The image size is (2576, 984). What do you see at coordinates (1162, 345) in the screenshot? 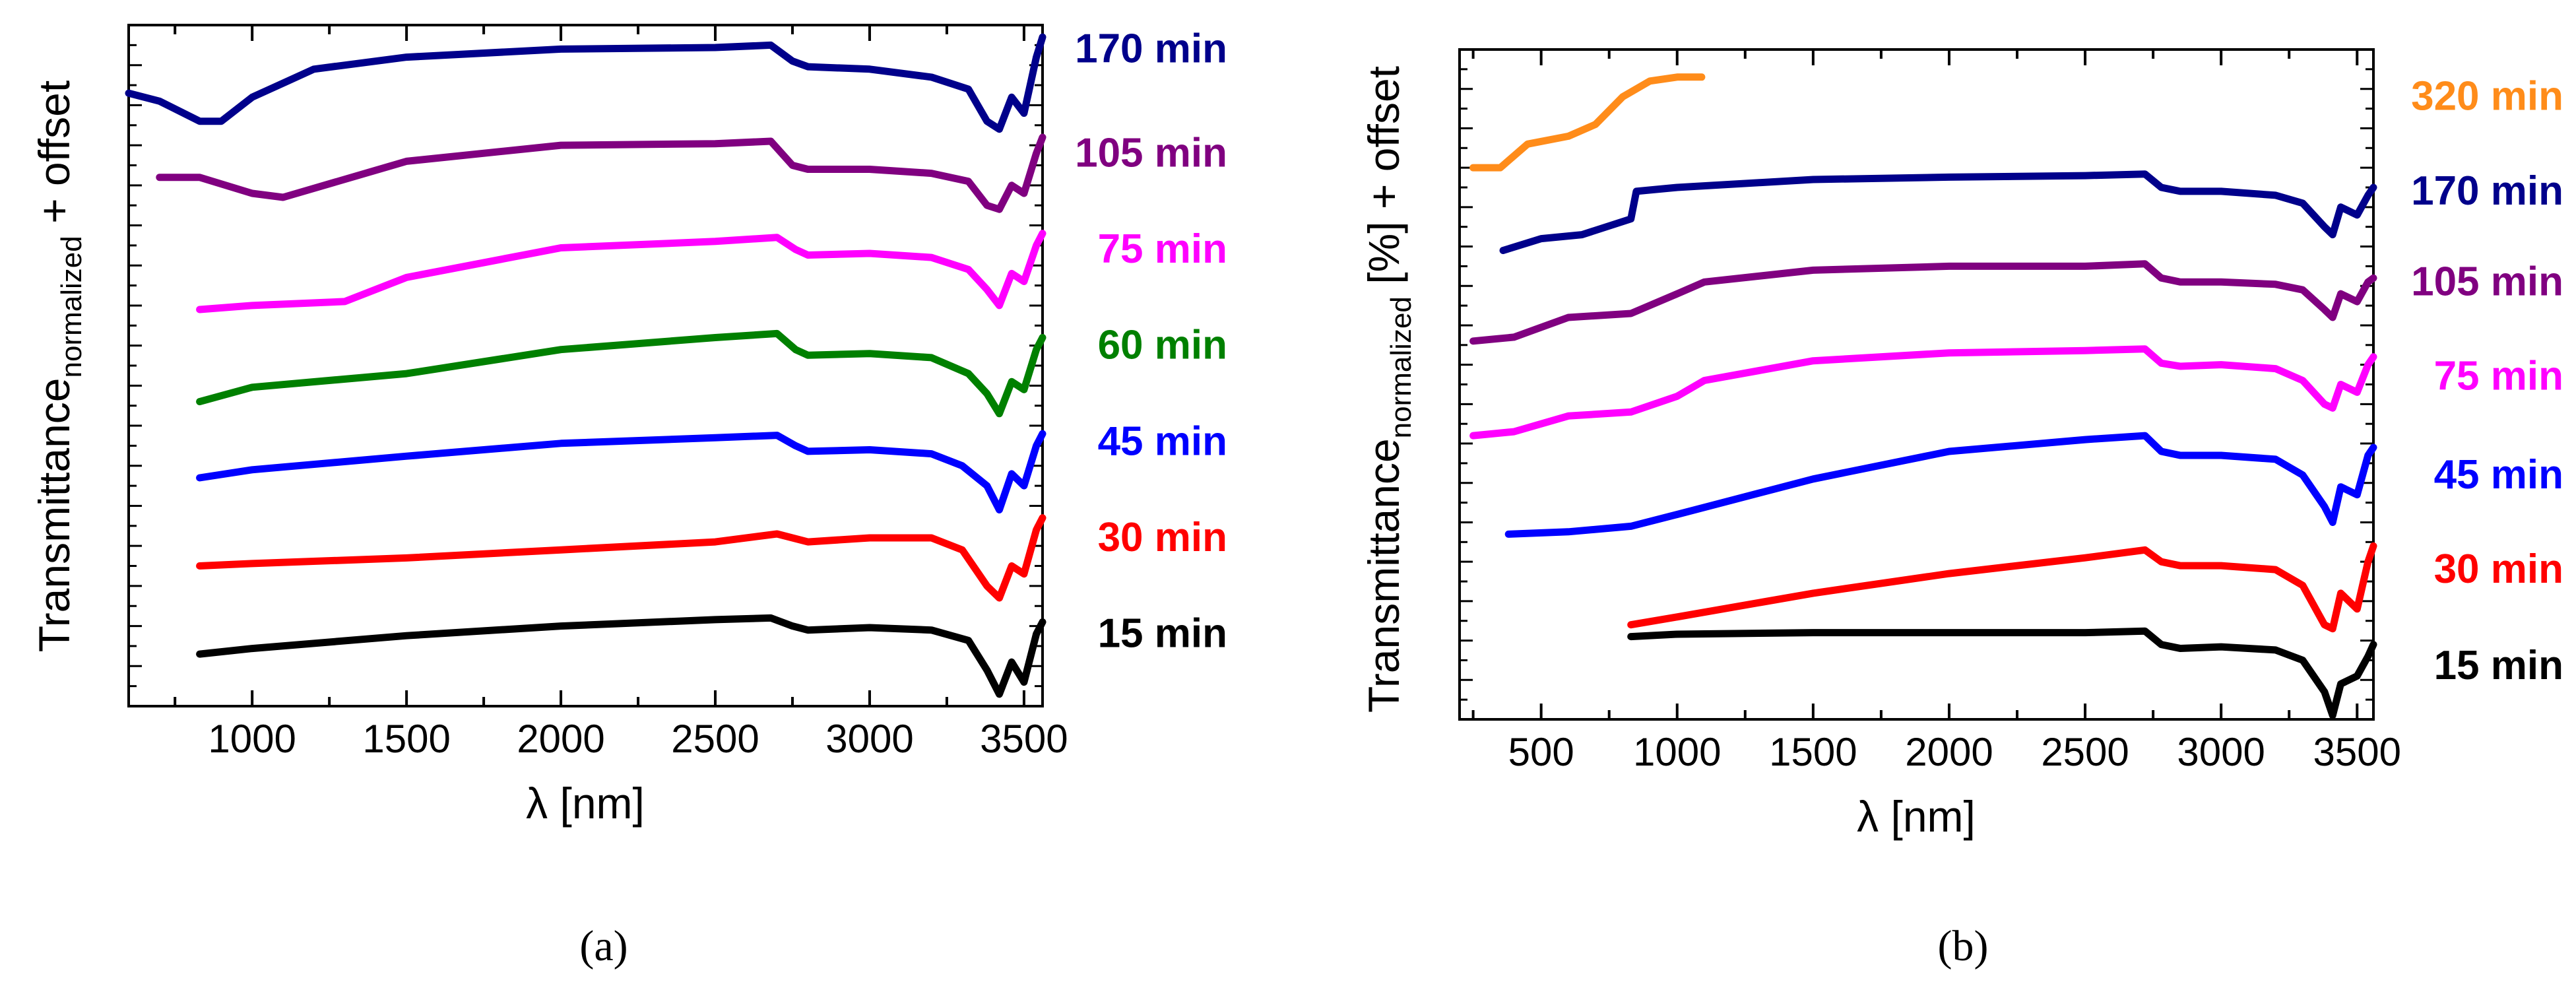
I see `series-label: 60 min` at bounding box center [1162, 345].